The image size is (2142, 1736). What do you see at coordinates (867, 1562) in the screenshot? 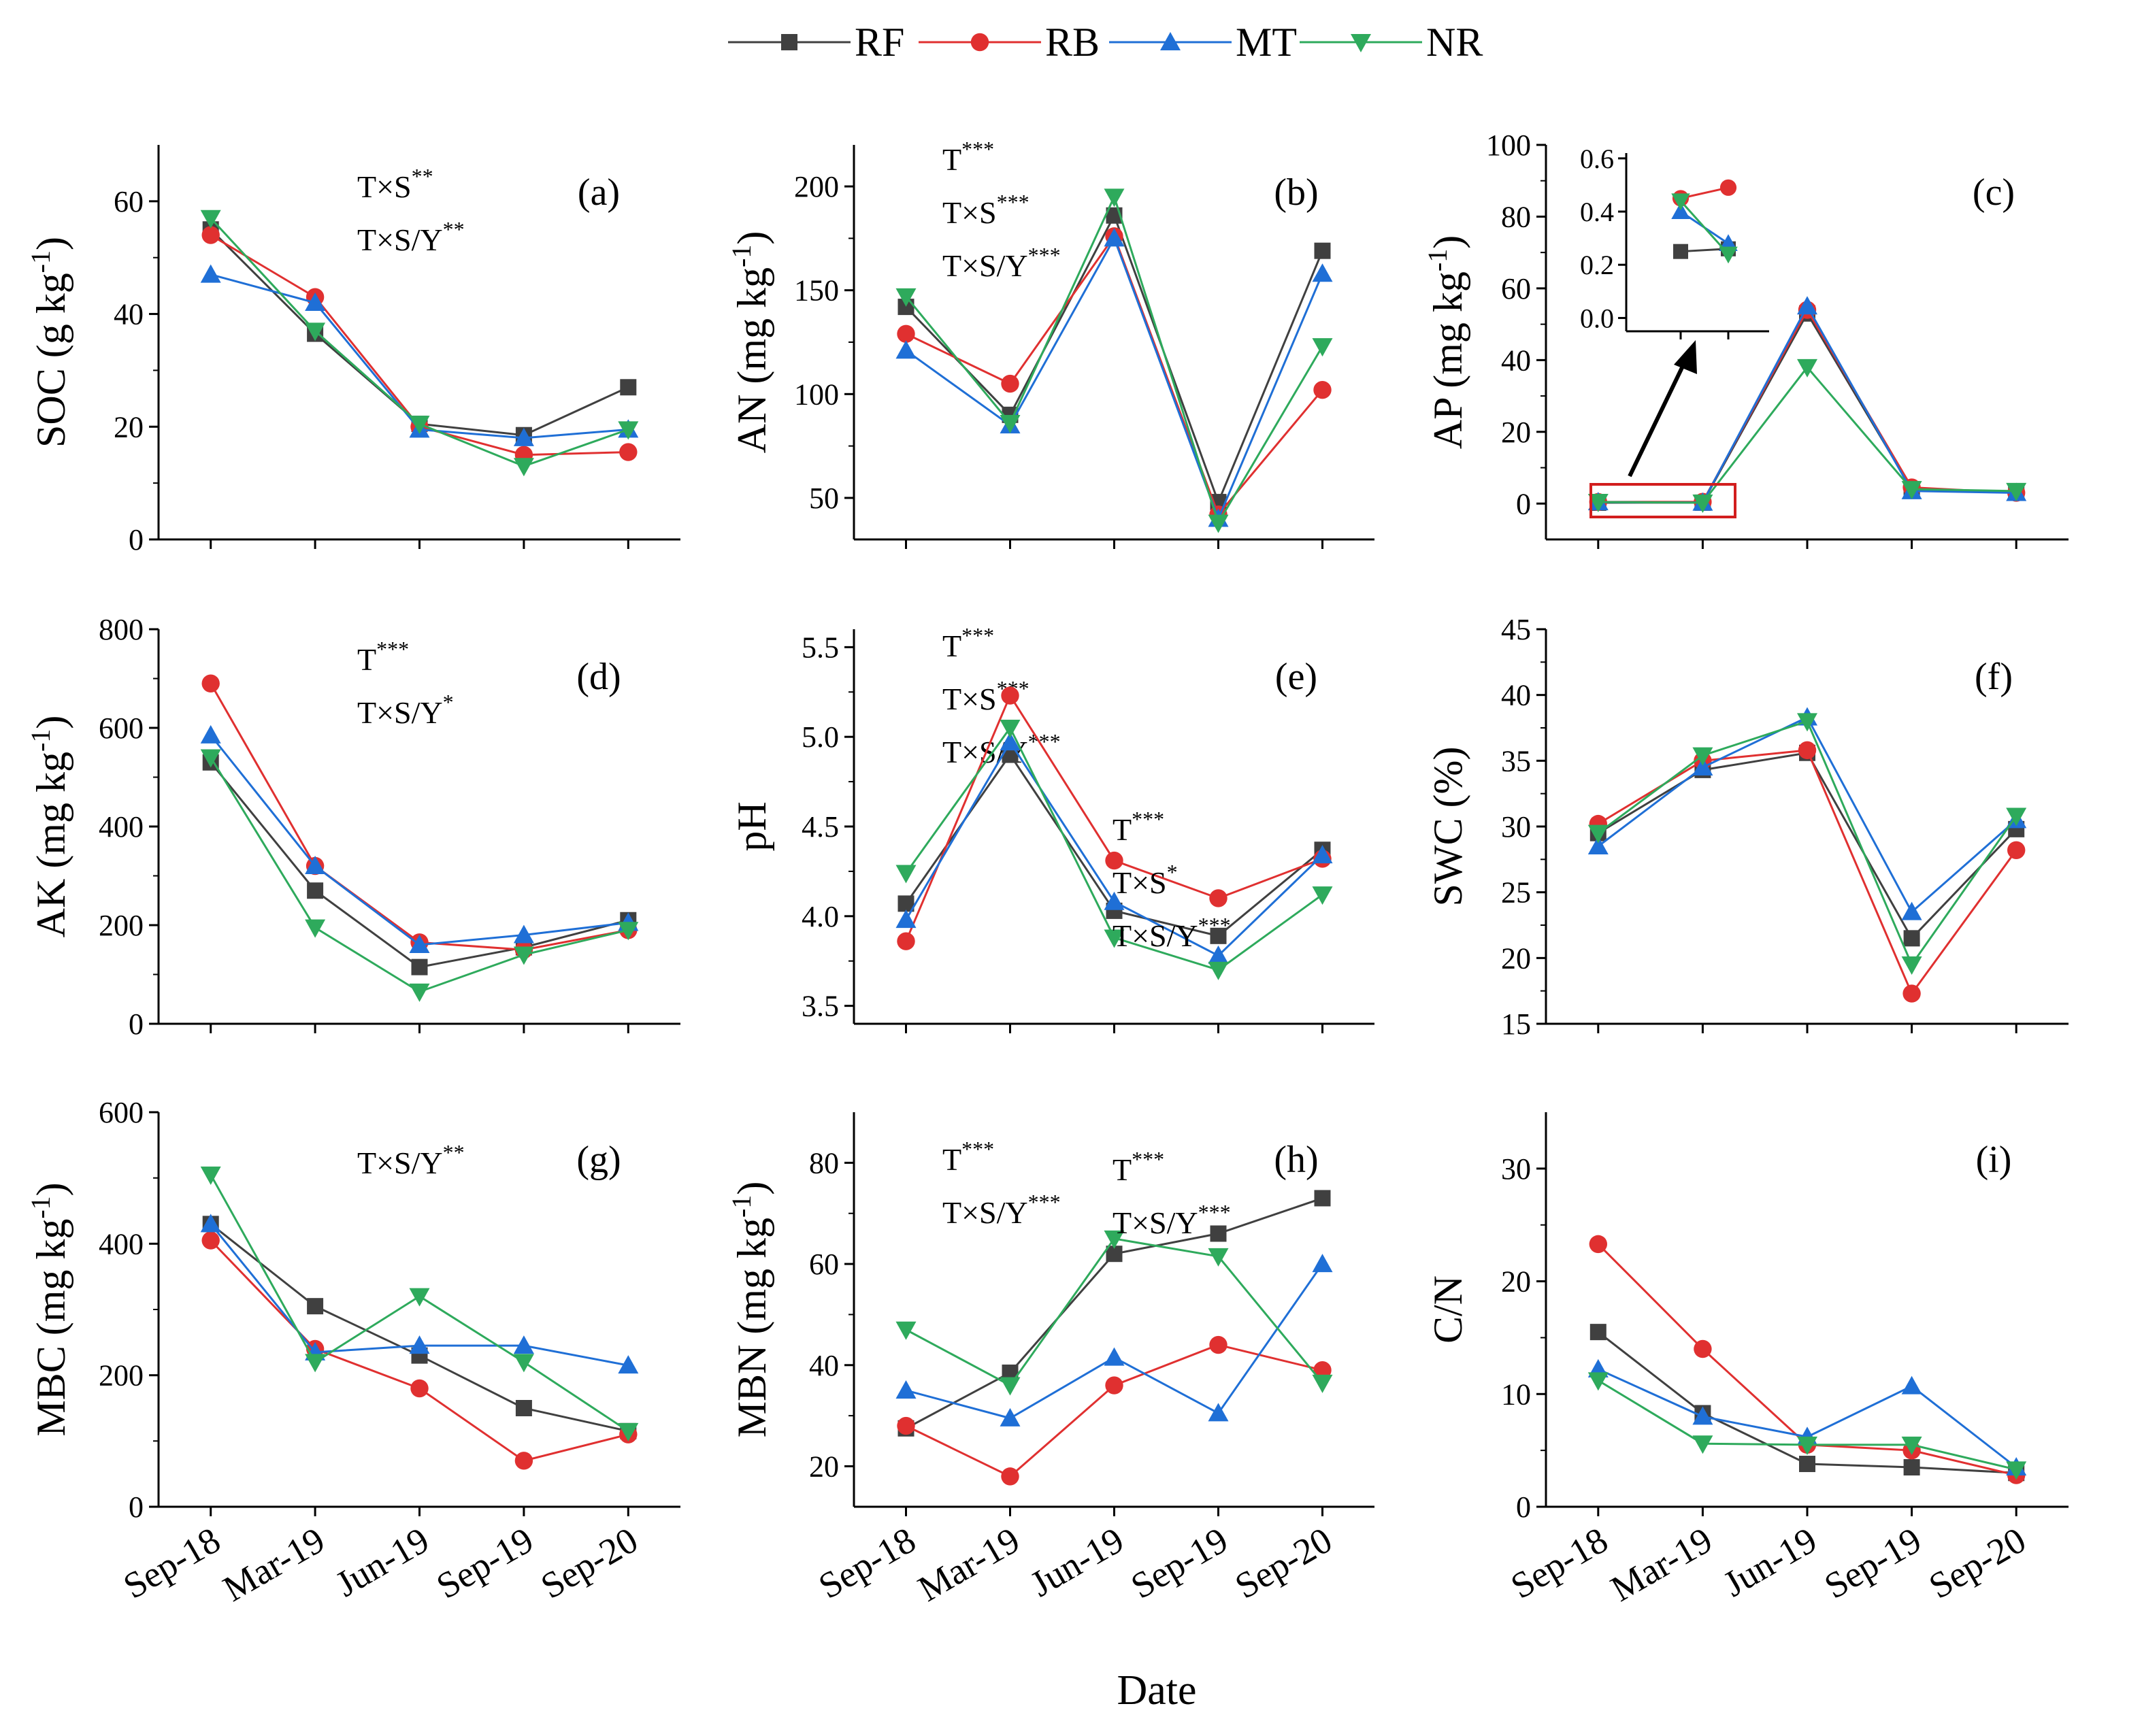
I see `x-tick-label: Sep-18` at bounding box center [867, 1562].